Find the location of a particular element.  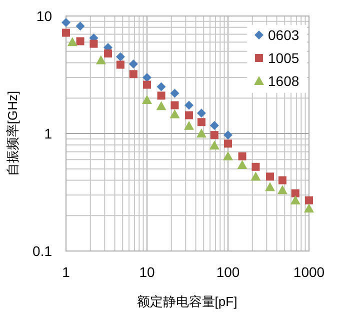

y-tick-label: 0.1 is located at coordinates (42, 251).